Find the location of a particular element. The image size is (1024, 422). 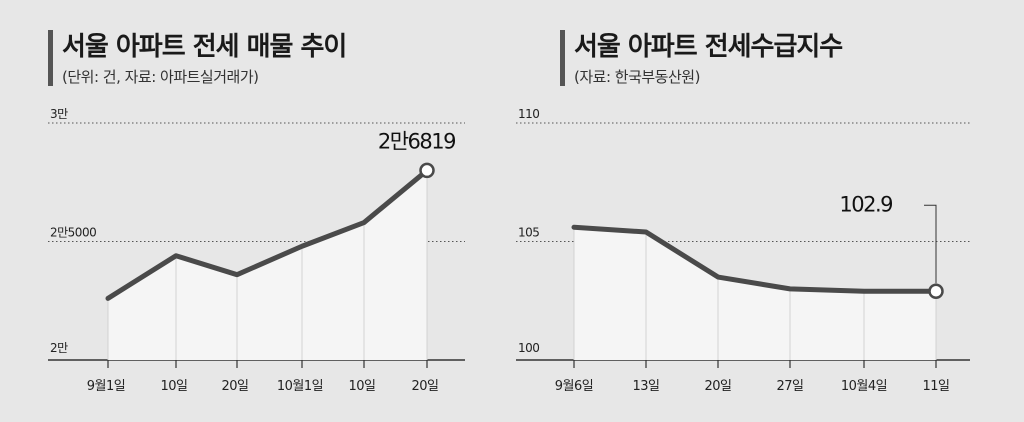

y-tick-label: 100 is located at coordinates (528, 348).